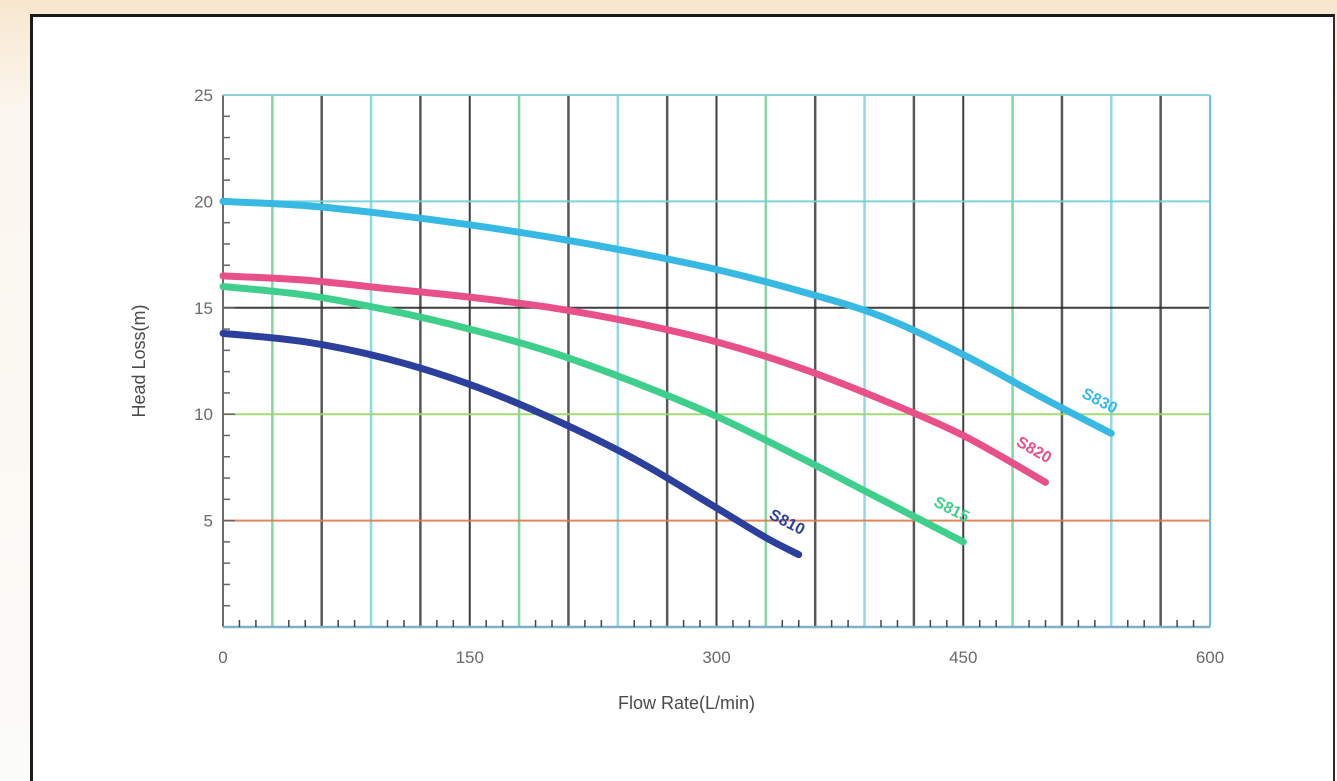  I want to click on x-tick-label: 450, so click(963, 657).